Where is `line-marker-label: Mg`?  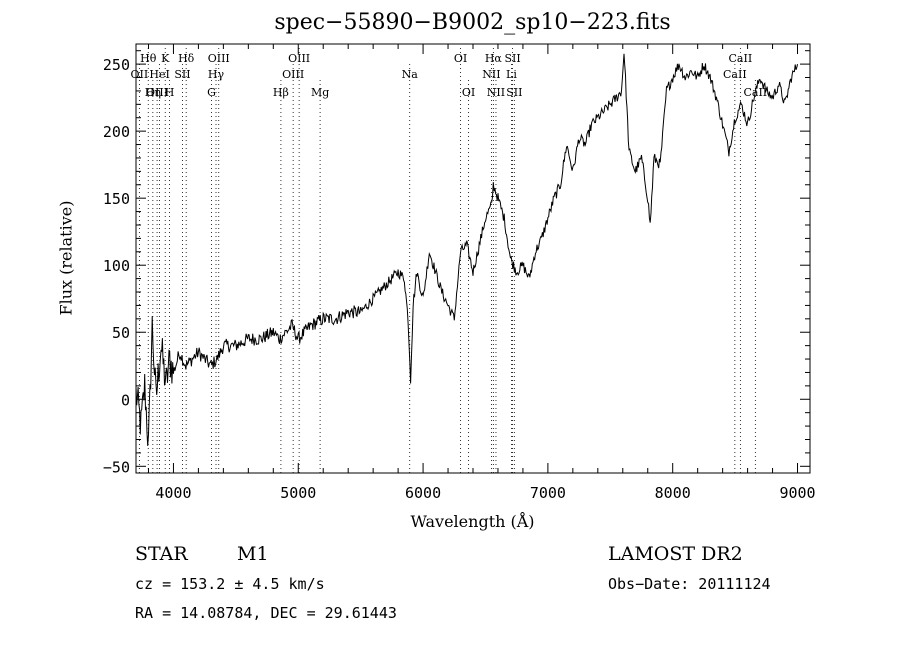
line-marker-label: Mg is located at coordinates (320, 92).